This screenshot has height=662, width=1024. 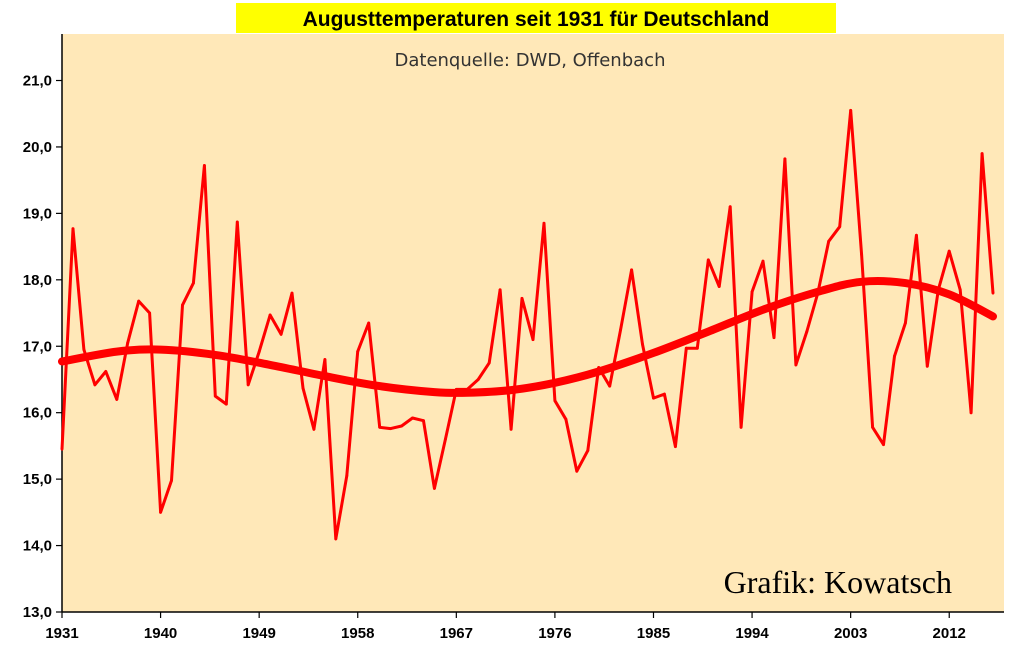 I want to click on x-tick-label: 2012, so click(x=949, y=633).